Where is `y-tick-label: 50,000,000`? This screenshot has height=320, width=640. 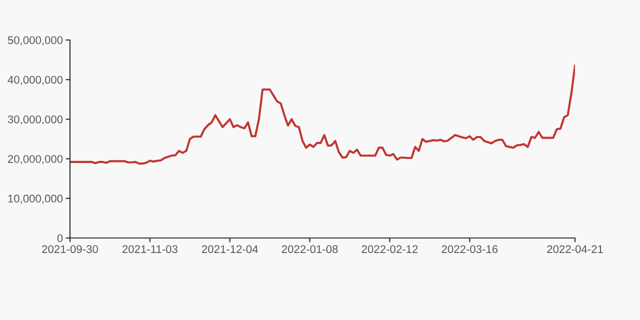
y-tick-label: 50,000,000 is located at coordinates (35, 41).